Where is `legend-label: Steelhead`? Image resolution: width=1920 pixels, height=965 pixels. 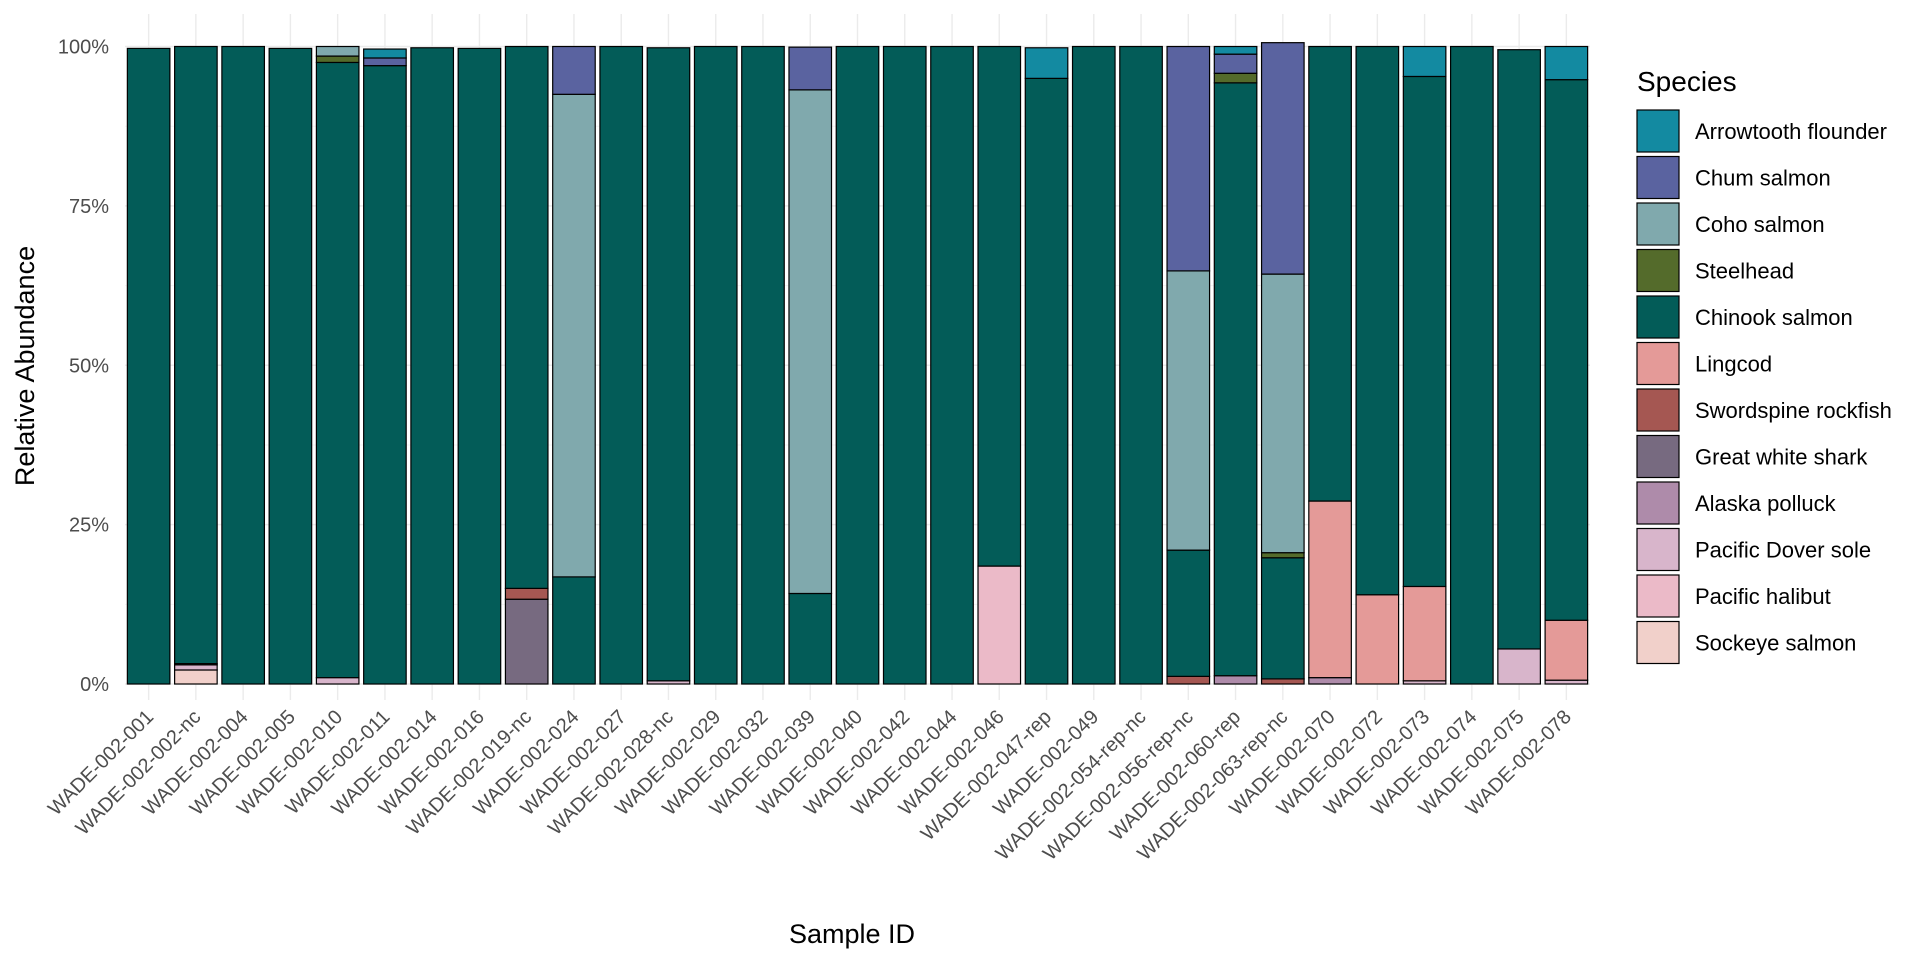 legend-label: Steelhead is located at coordinates (1744, 271).